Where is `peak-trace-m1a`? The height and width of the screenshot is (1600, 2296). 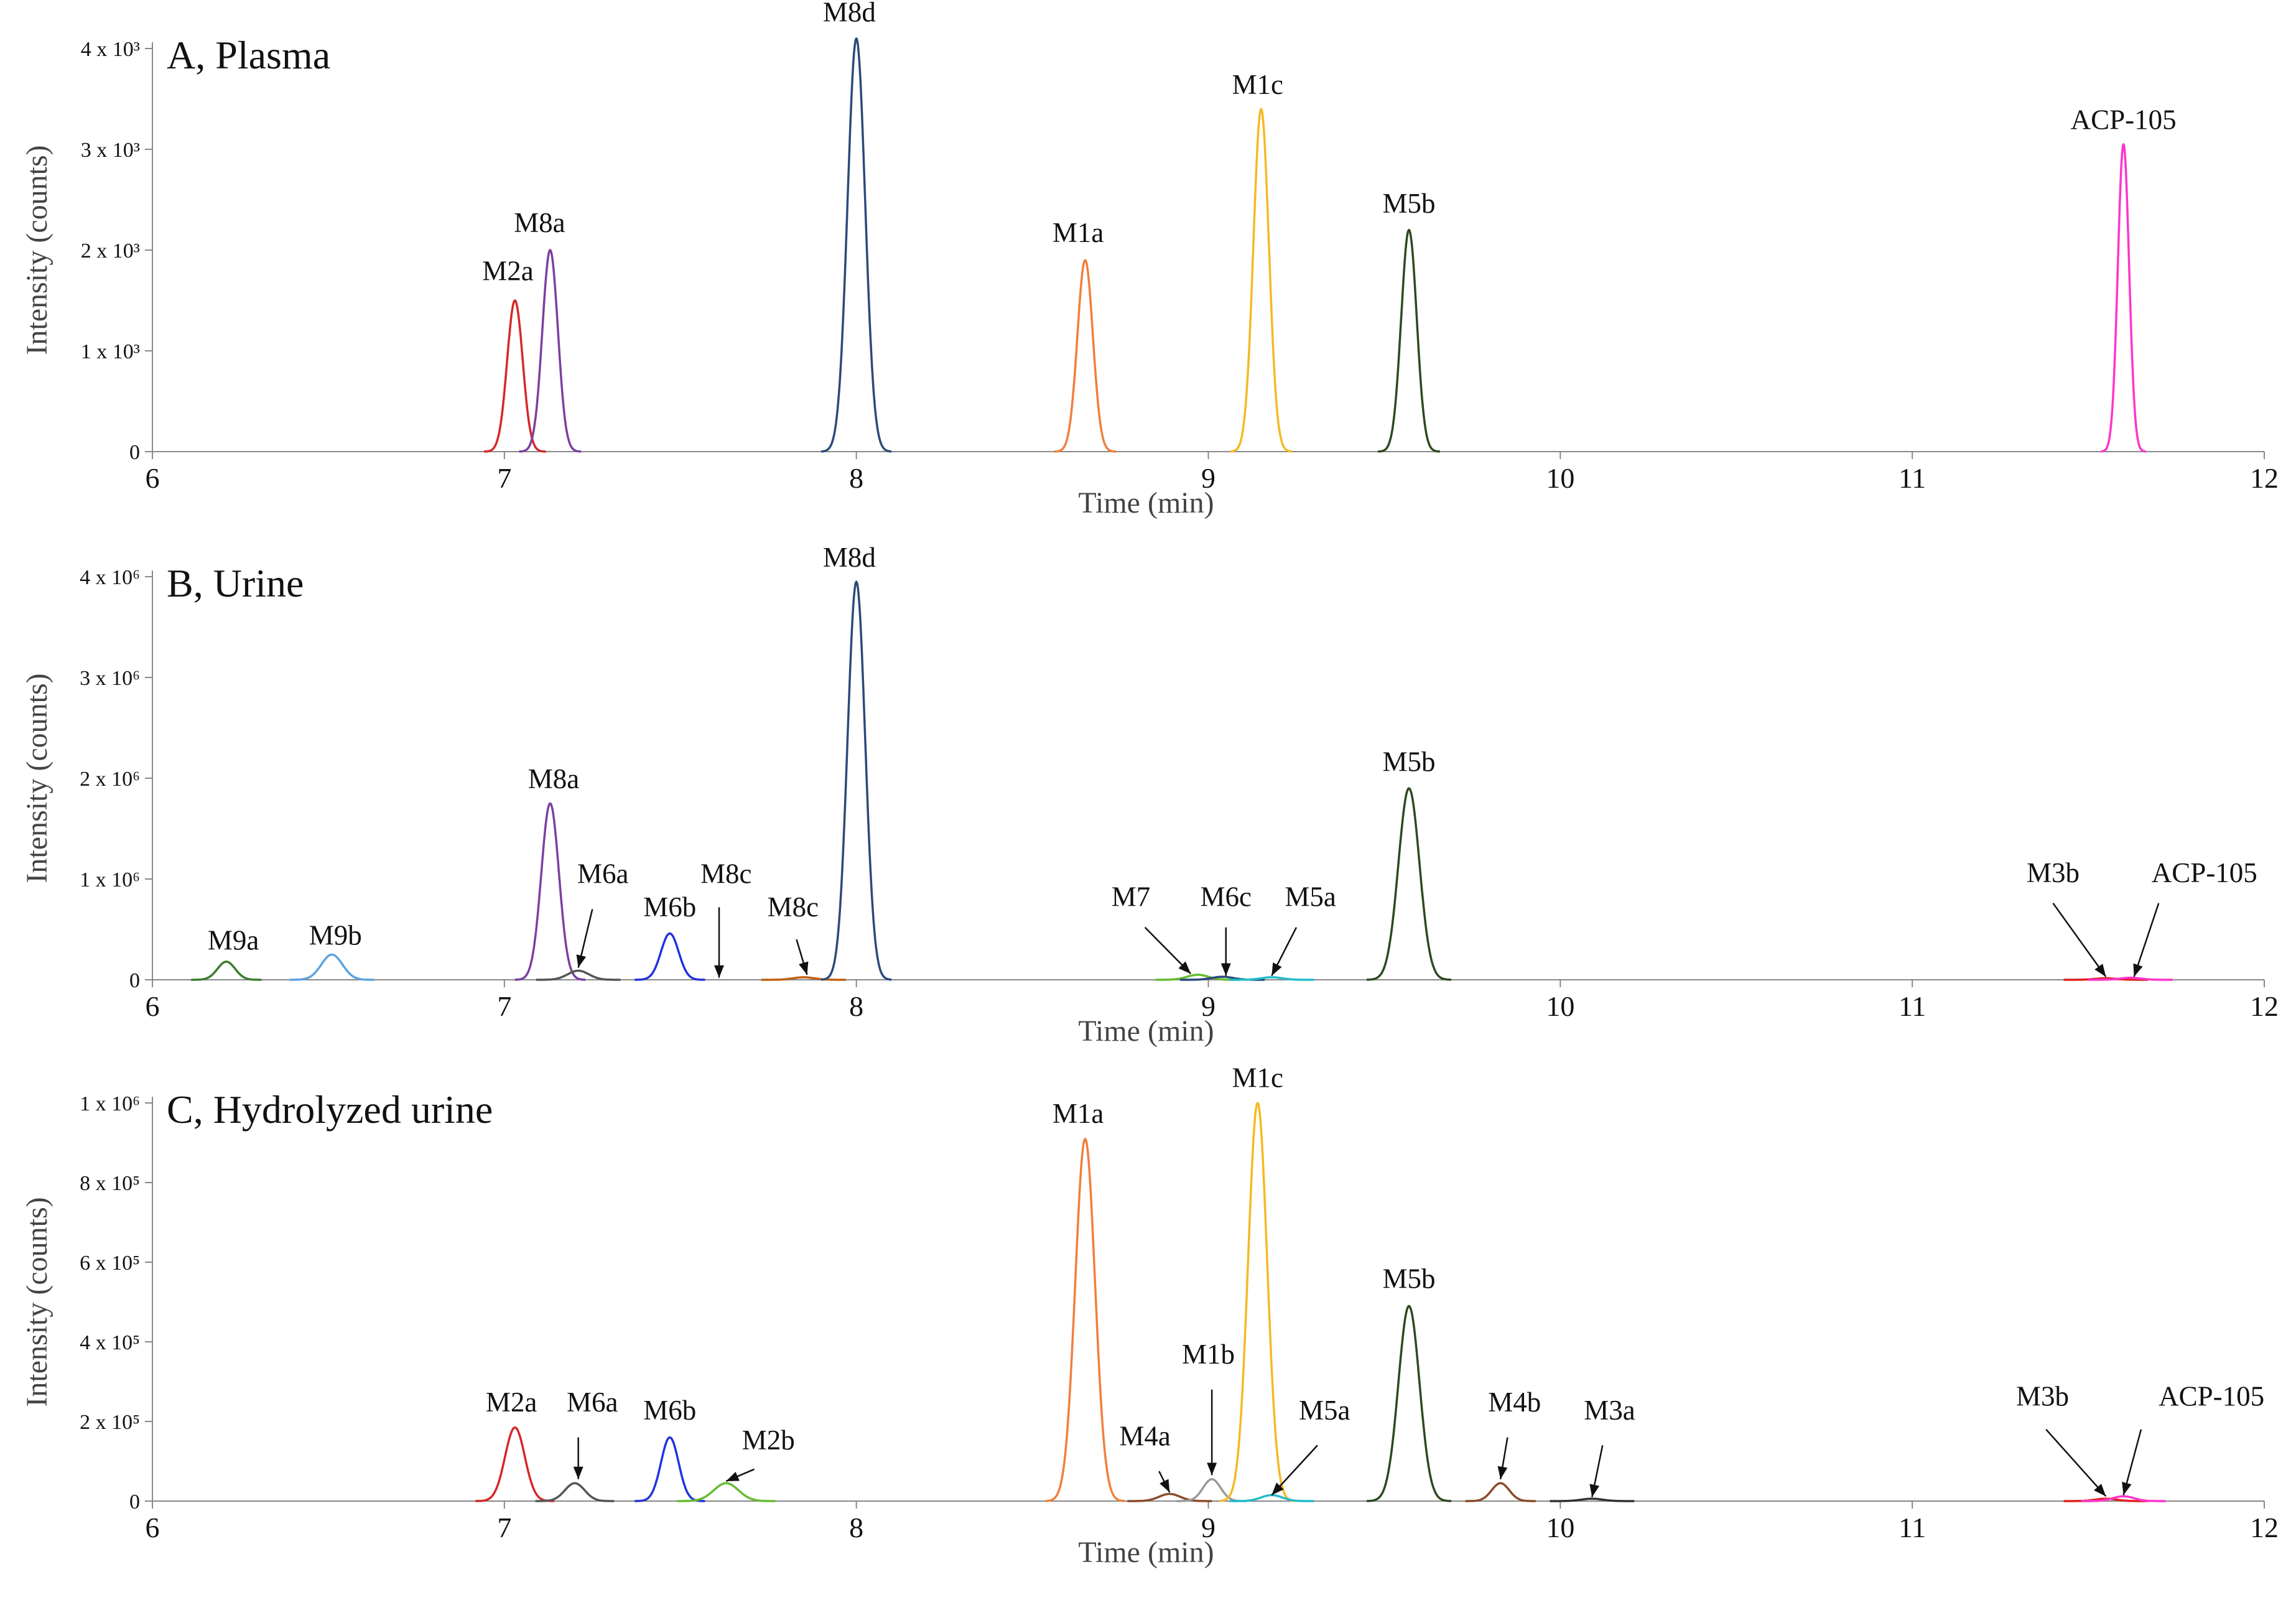 peak-trace-m1a is located at coordinates (1085, 1319).